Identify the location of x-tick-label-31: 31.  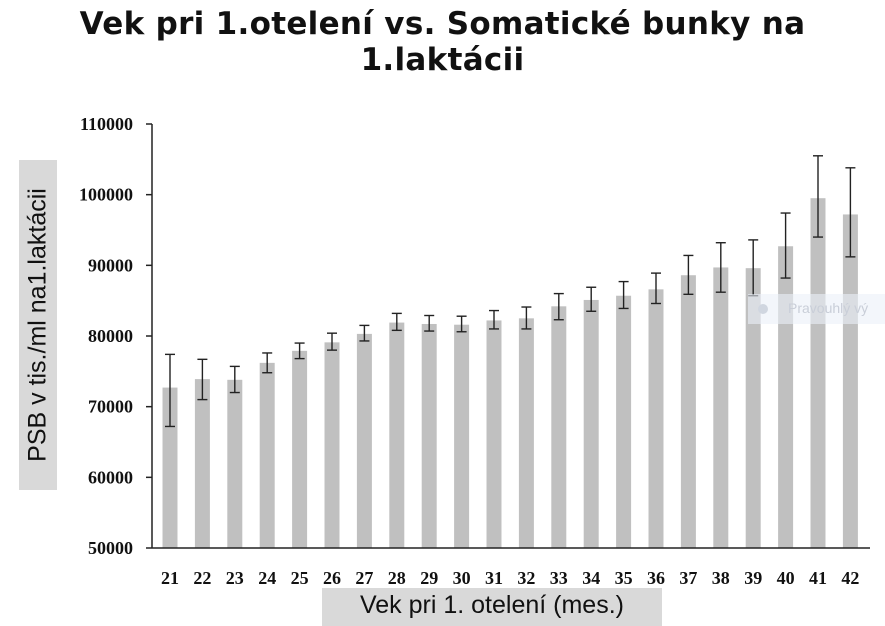
(494, 578).